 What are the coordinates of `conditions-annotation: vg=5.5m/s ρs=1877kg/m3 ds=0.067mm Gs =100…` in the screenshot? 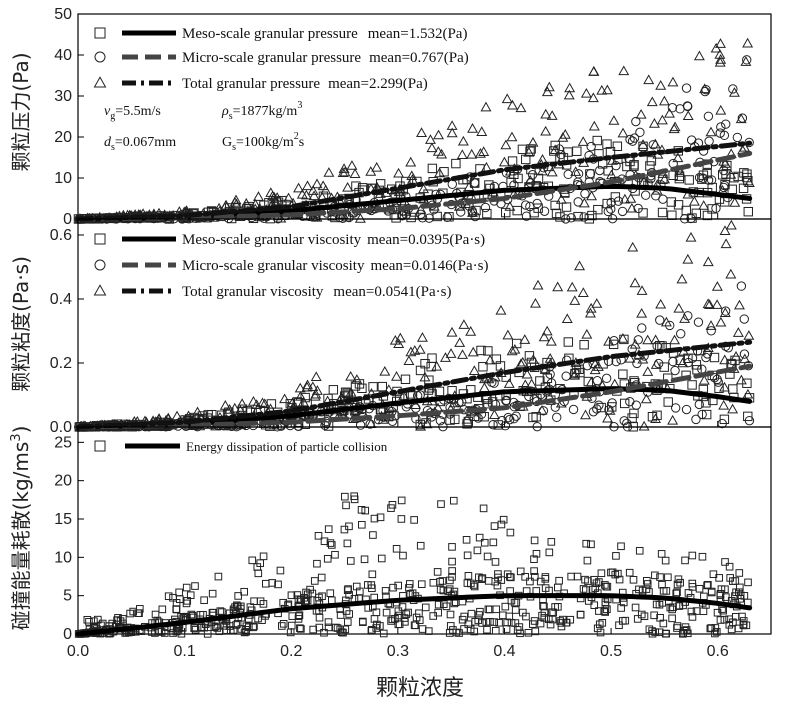 It's located at (204, 126).